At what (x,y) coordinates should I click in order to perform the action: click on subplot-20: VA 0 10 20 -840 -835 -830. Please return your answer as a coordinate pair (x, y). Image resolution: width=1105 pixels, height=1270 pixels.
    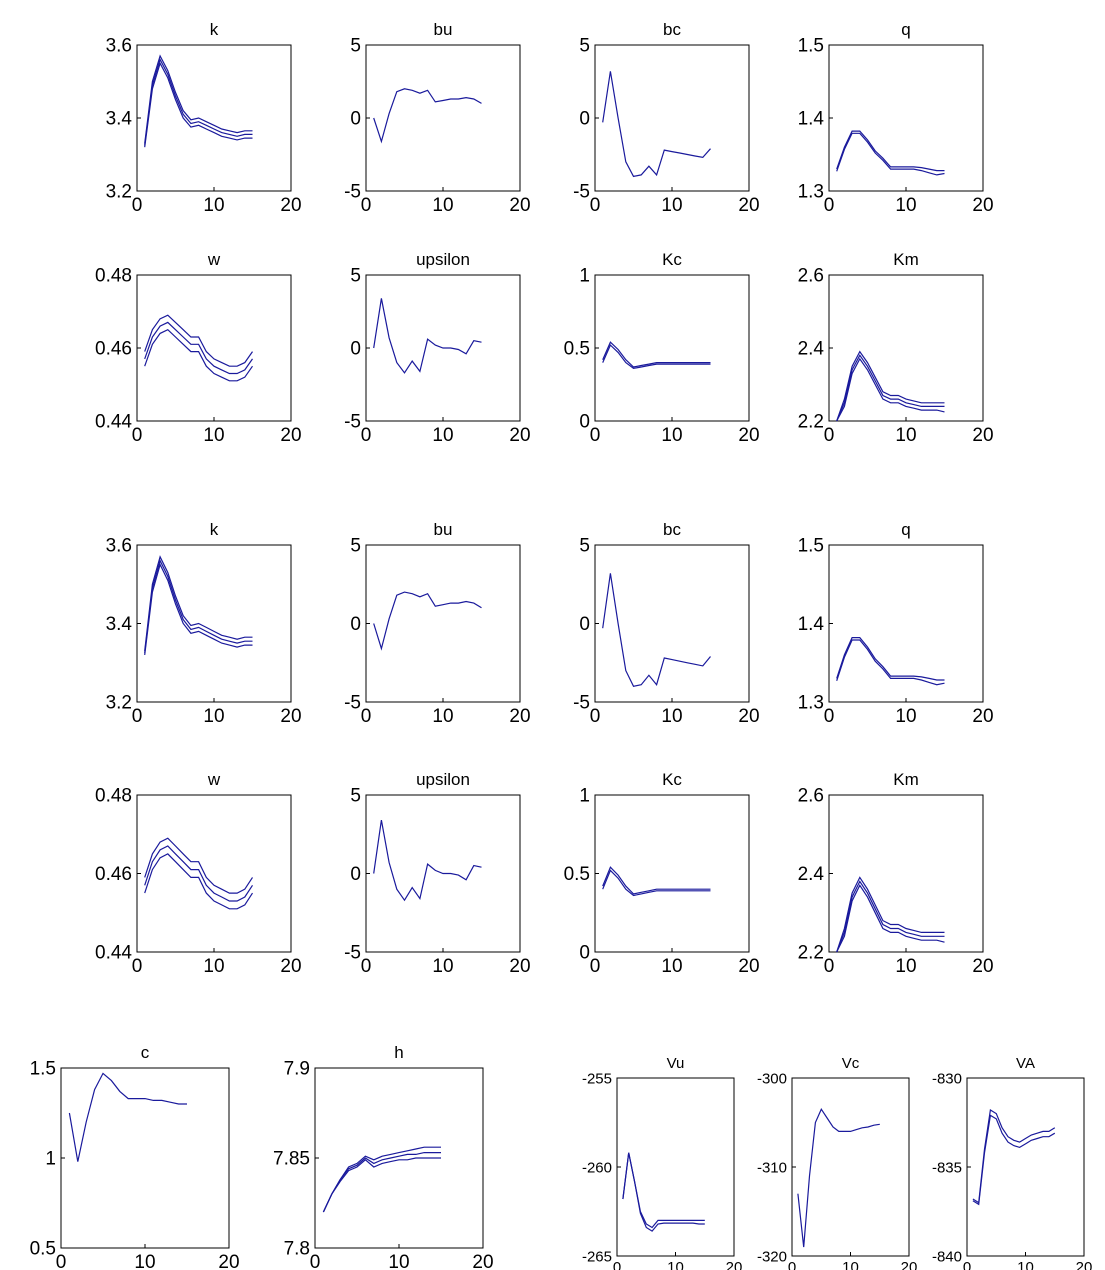
    Looking at the image, I should click on (1012, 1162).